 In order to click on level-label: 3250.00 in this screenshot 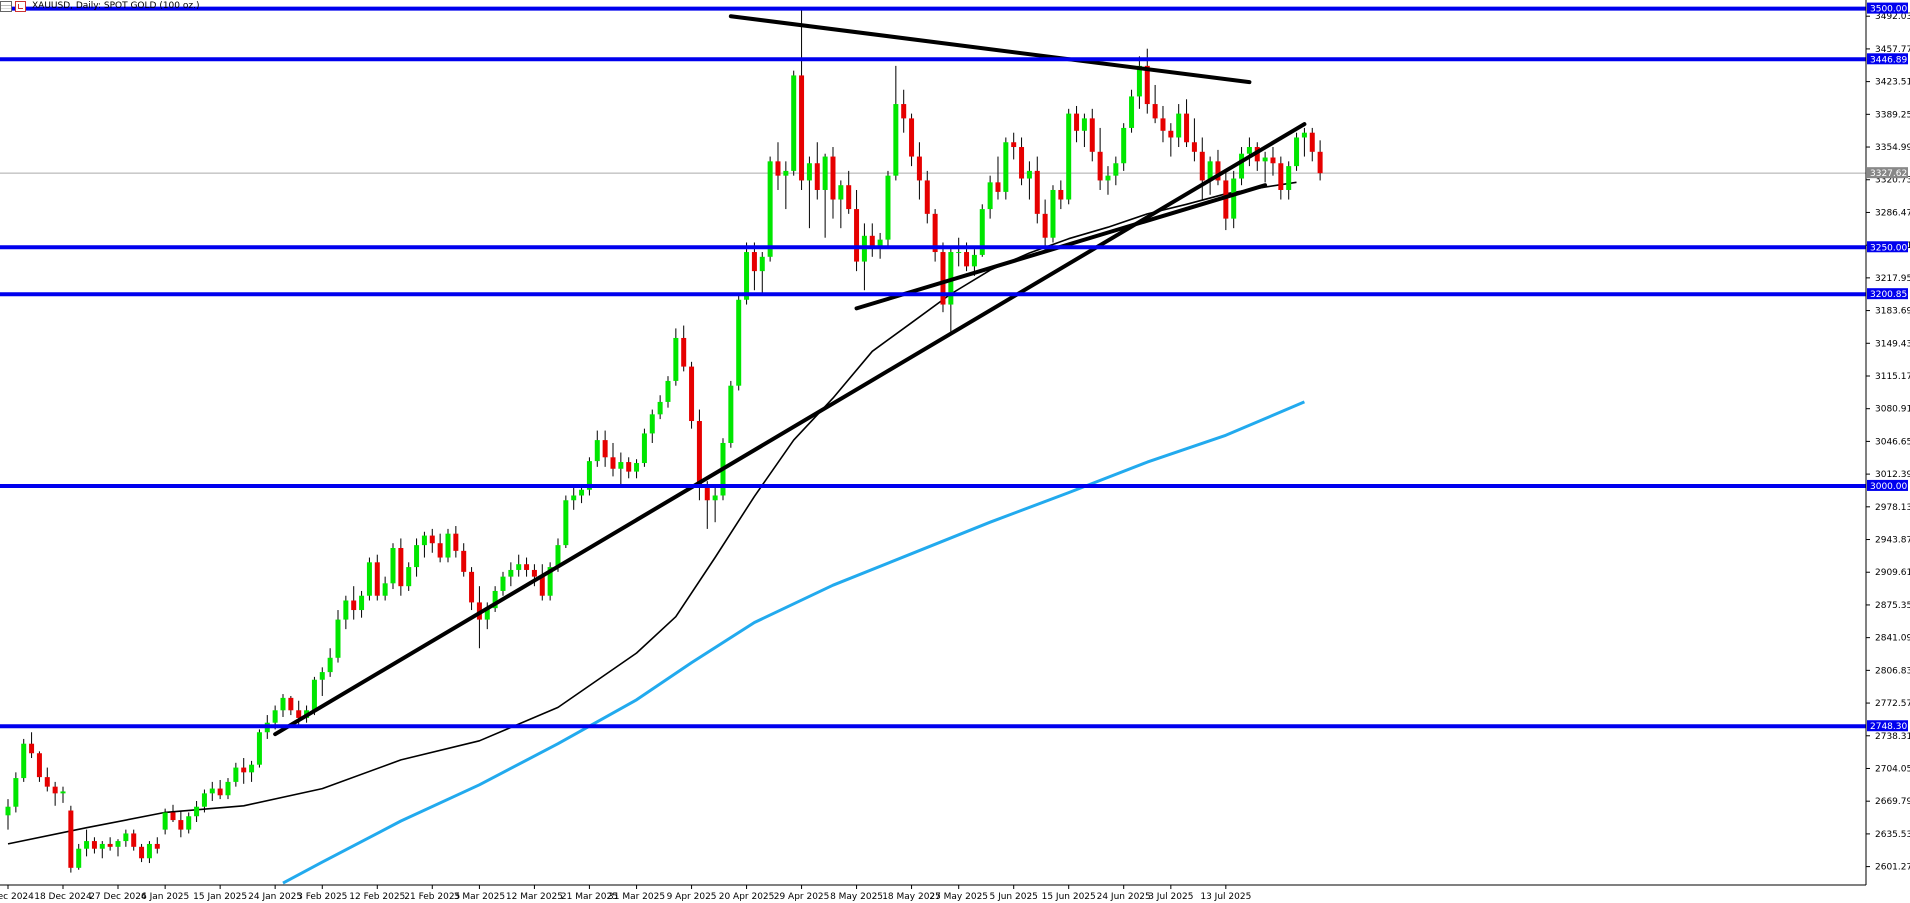, I will do `click(1888, 248)`.